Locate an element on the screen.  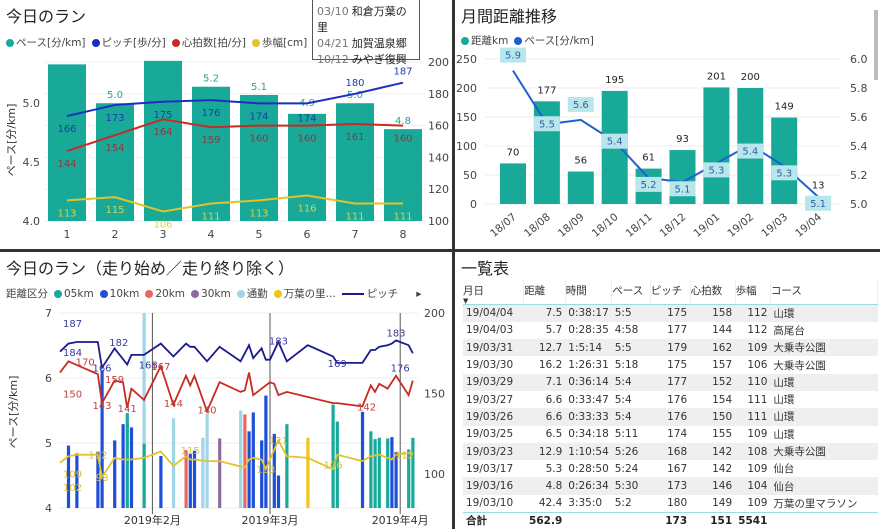
table-cell: 0:38:17 is located at coordinates (588, 313).